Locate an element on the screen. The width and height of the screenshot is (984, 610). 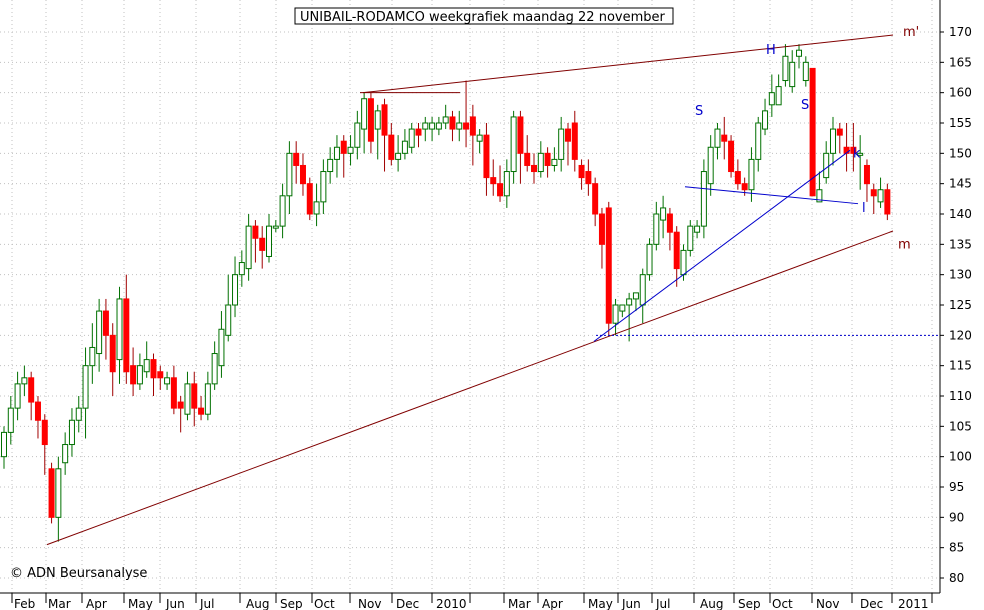
x-tick-label: May is located at coordinates (600, 603).